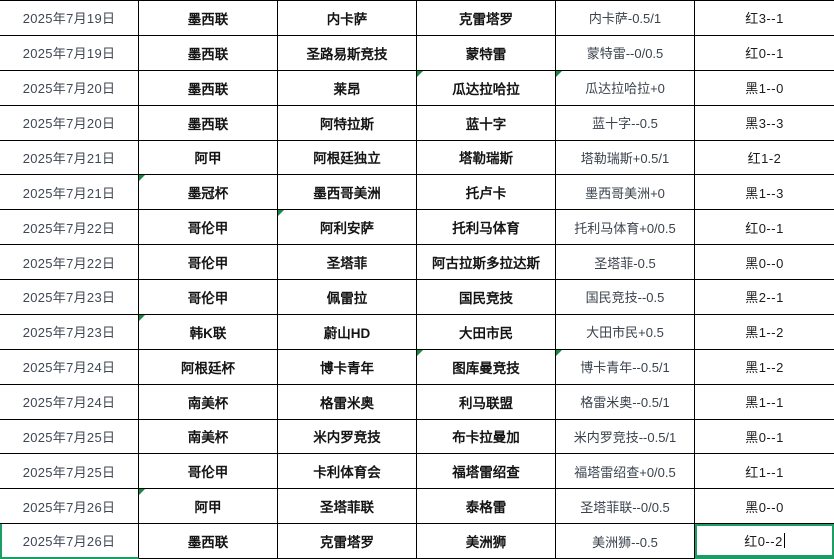 This screenshot has width=834, height=559. I want to click on home-team-text: 格雷米奥, so click(347, 403).